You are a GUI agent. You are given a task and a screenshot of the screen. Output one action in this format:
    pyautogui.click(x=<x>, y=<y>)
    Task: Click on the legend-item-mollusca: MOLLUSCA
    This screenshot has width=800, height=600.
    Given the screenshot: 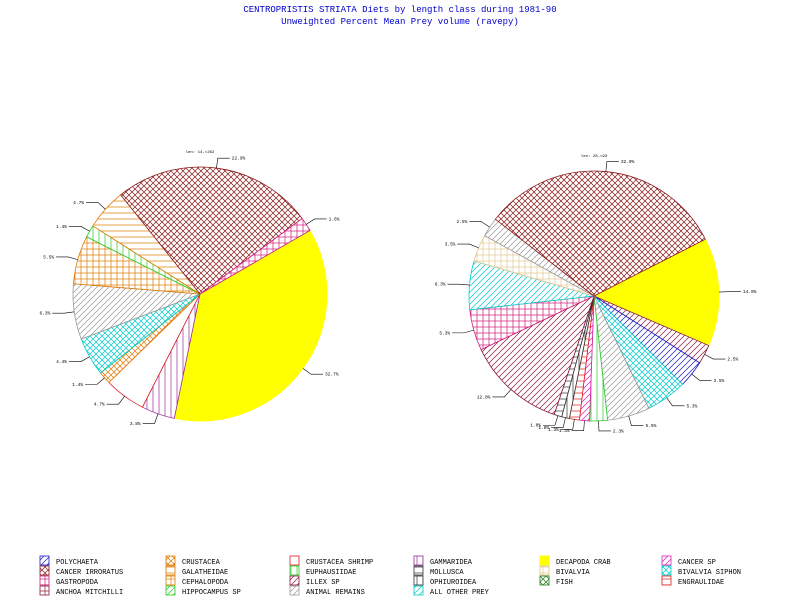 What is the action you would take?
    pyautogui.click(x=438, y=571)
    